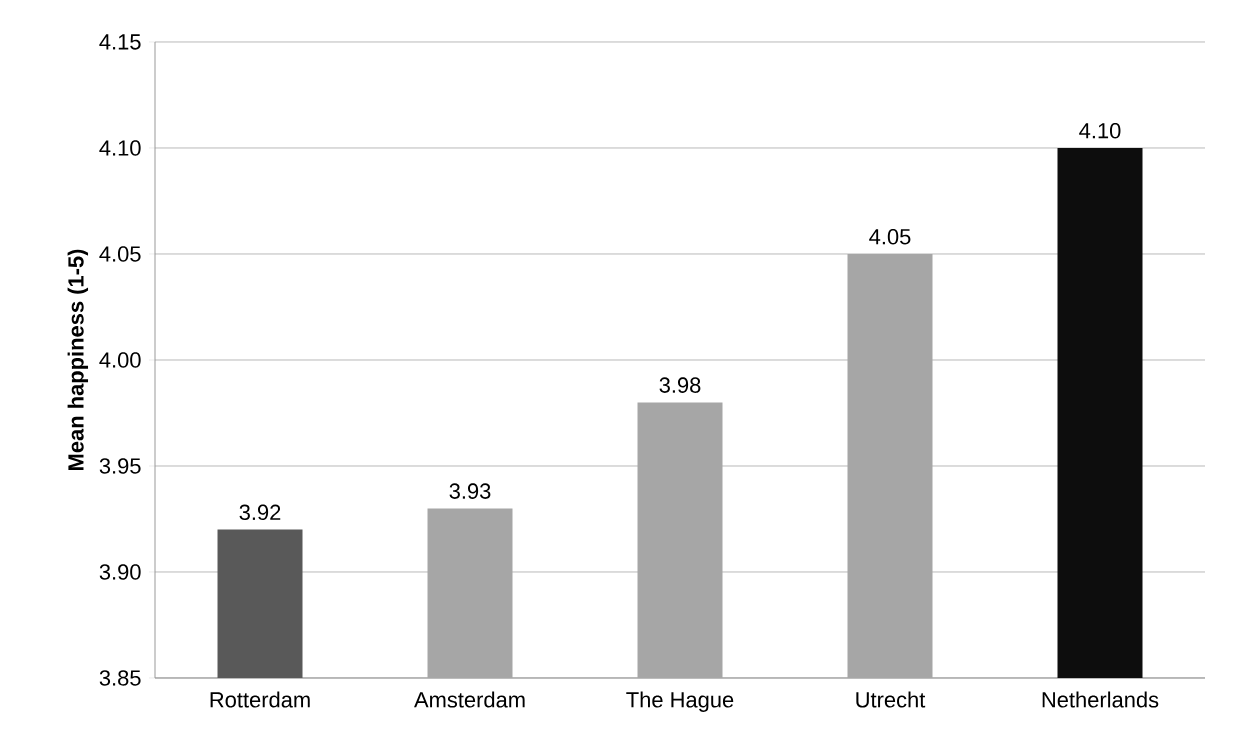 The height and width of the screenshot is (740, 1235). Describe the element at coordinates (78, 359) in the screenshot. I see `y-axis-title: Mean happiness (1-5)` at that location.